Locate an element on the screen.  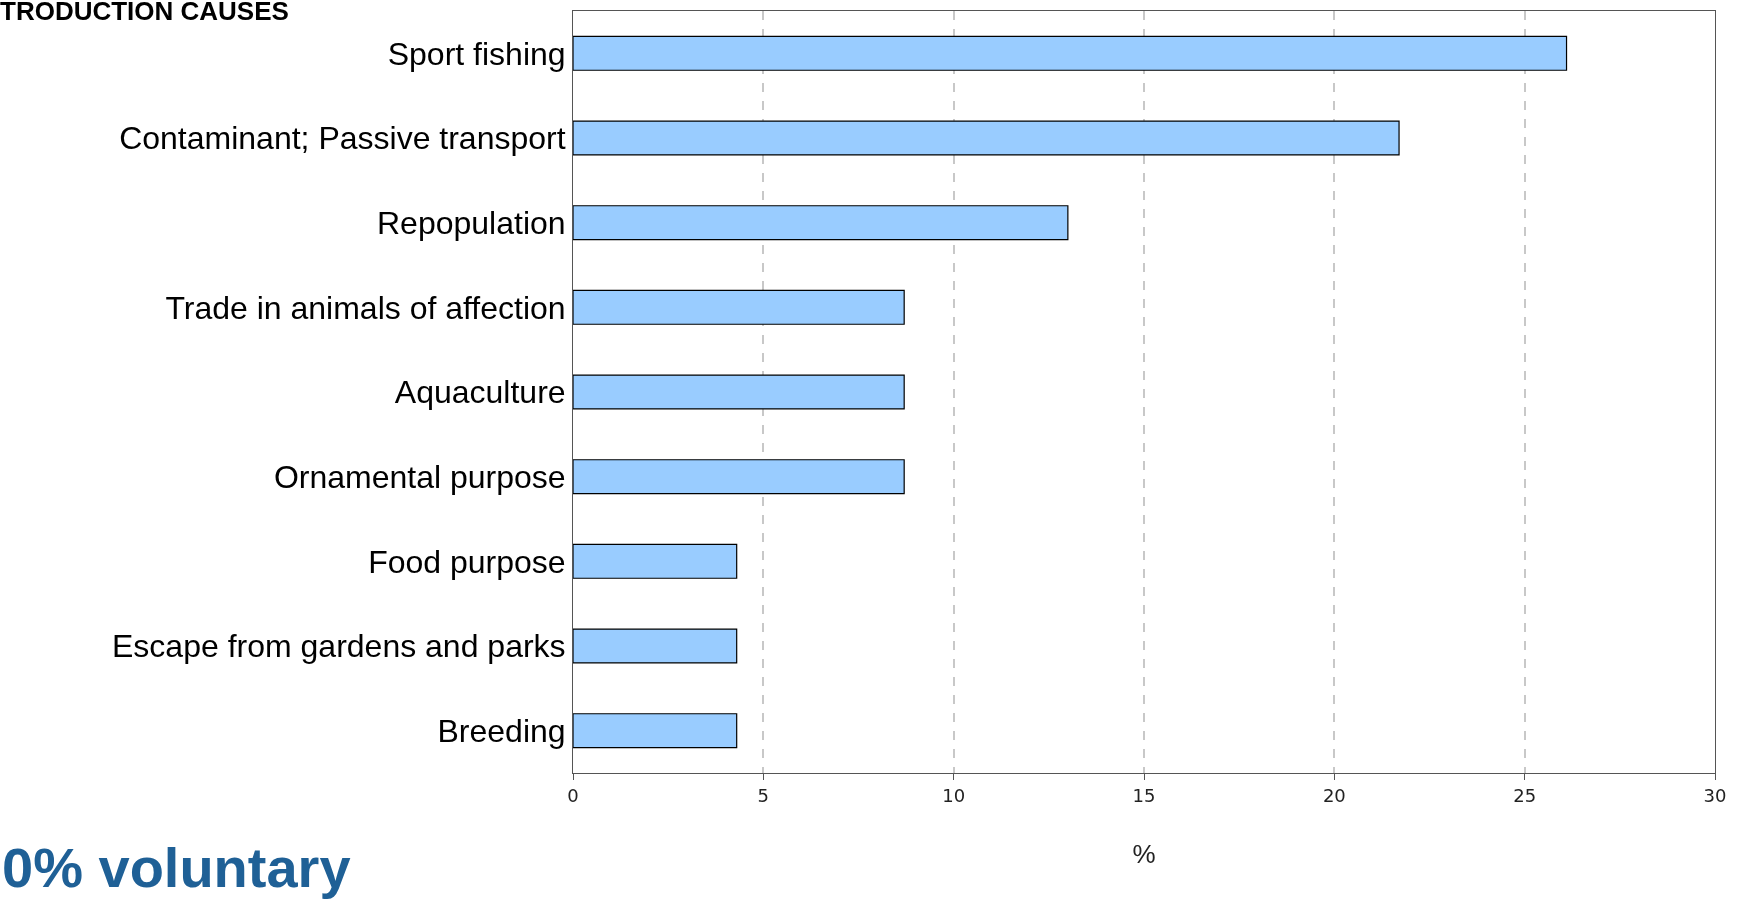
y-tick-label: Repopulation is located at coordinates (471, 222).